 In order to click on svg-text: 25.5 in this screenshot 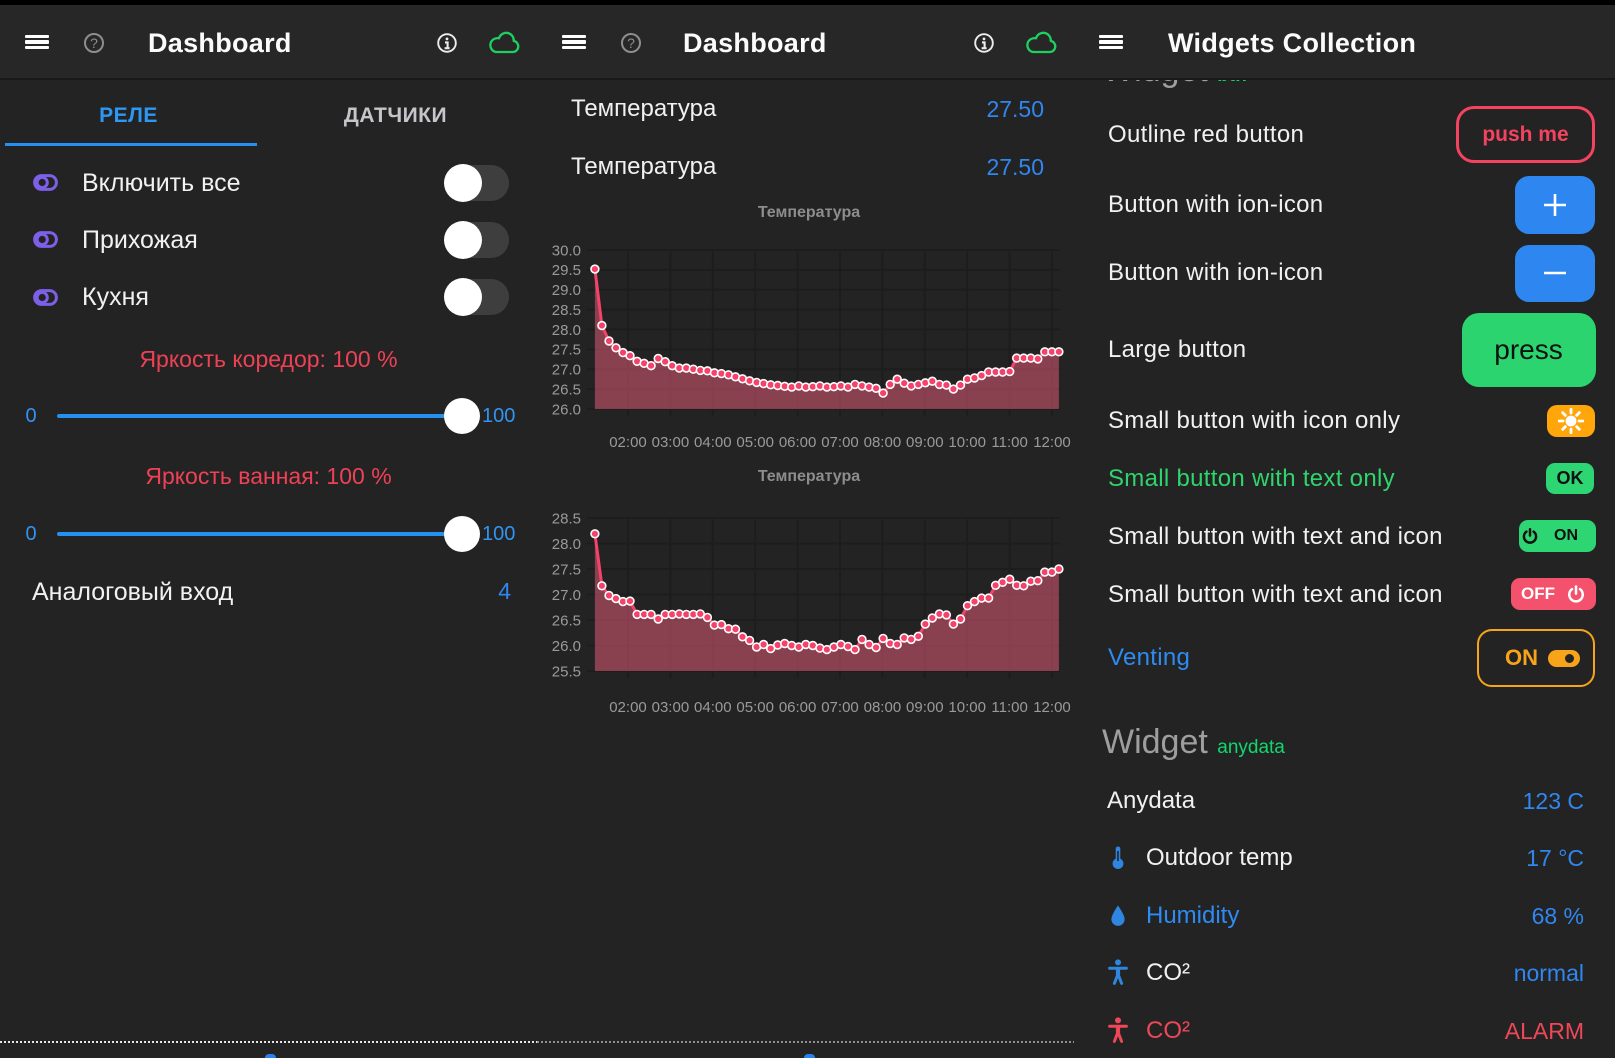, I will do `click(566, 671)`.